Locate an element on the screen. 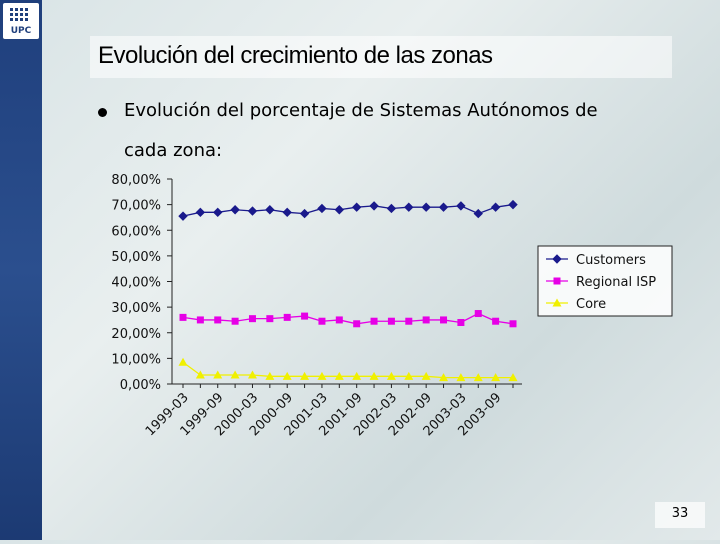  legend-marker-customers is located at coordinates (557, 259).